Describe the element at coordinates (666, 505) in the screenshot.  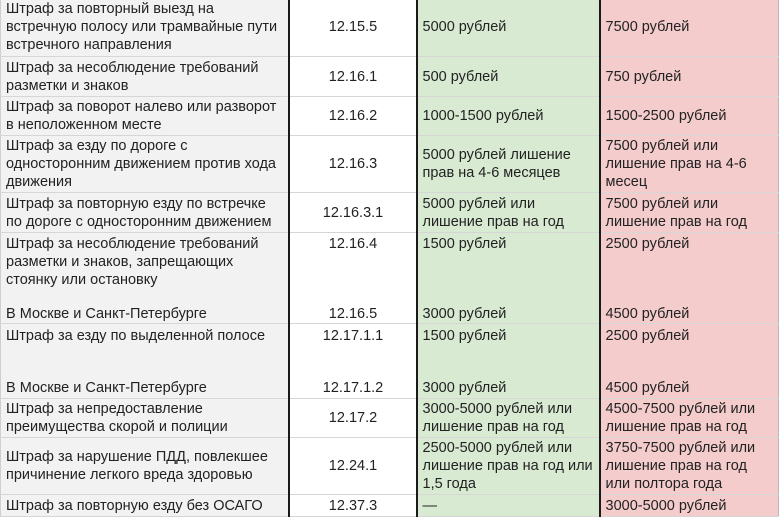
I see `repeat-fine-line: 3000-5000 рублей` at that location.